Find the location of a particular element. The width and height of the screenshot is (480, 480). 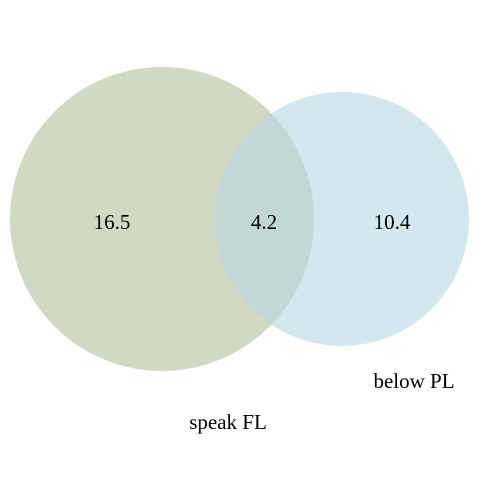

set-a-only-value: 16.5 is located at coordinates (112, 222).